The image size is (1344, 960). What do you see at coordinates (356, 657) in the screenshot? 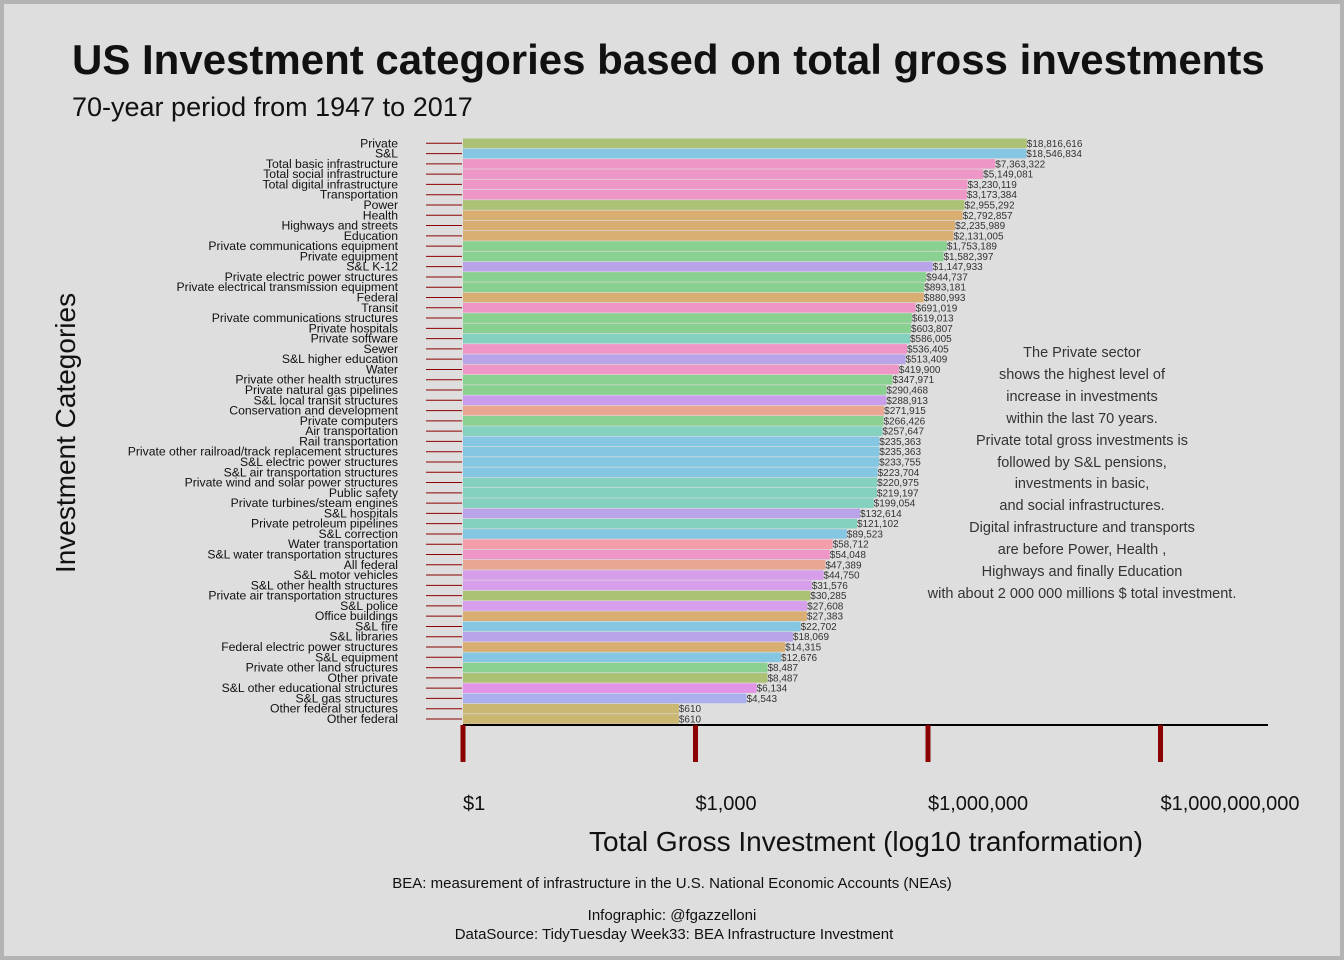
I see `category-label: S&L equipment` at bounding box center [356, 657].